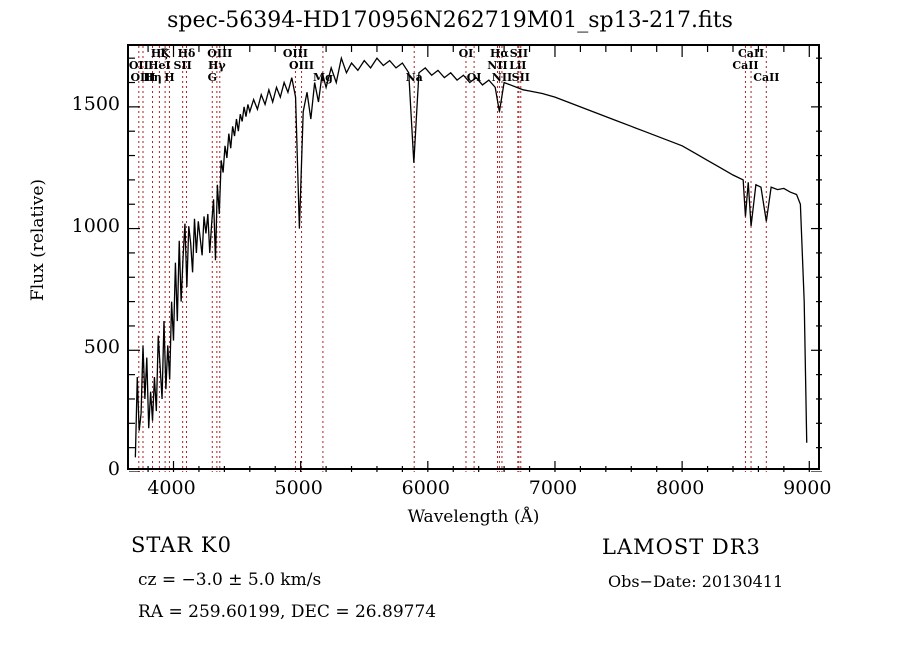  I want to click on y-tick-label: 1500, so click(95, 103).